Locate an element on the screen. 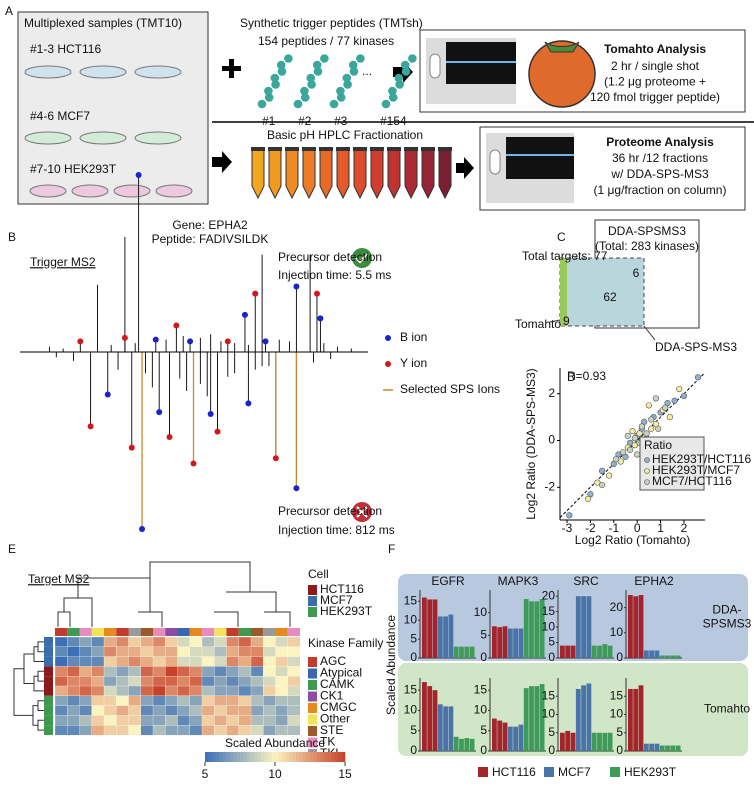 This screenshot has height=788, width=754. venn-count: 6 is located at coordinates (636, 273).